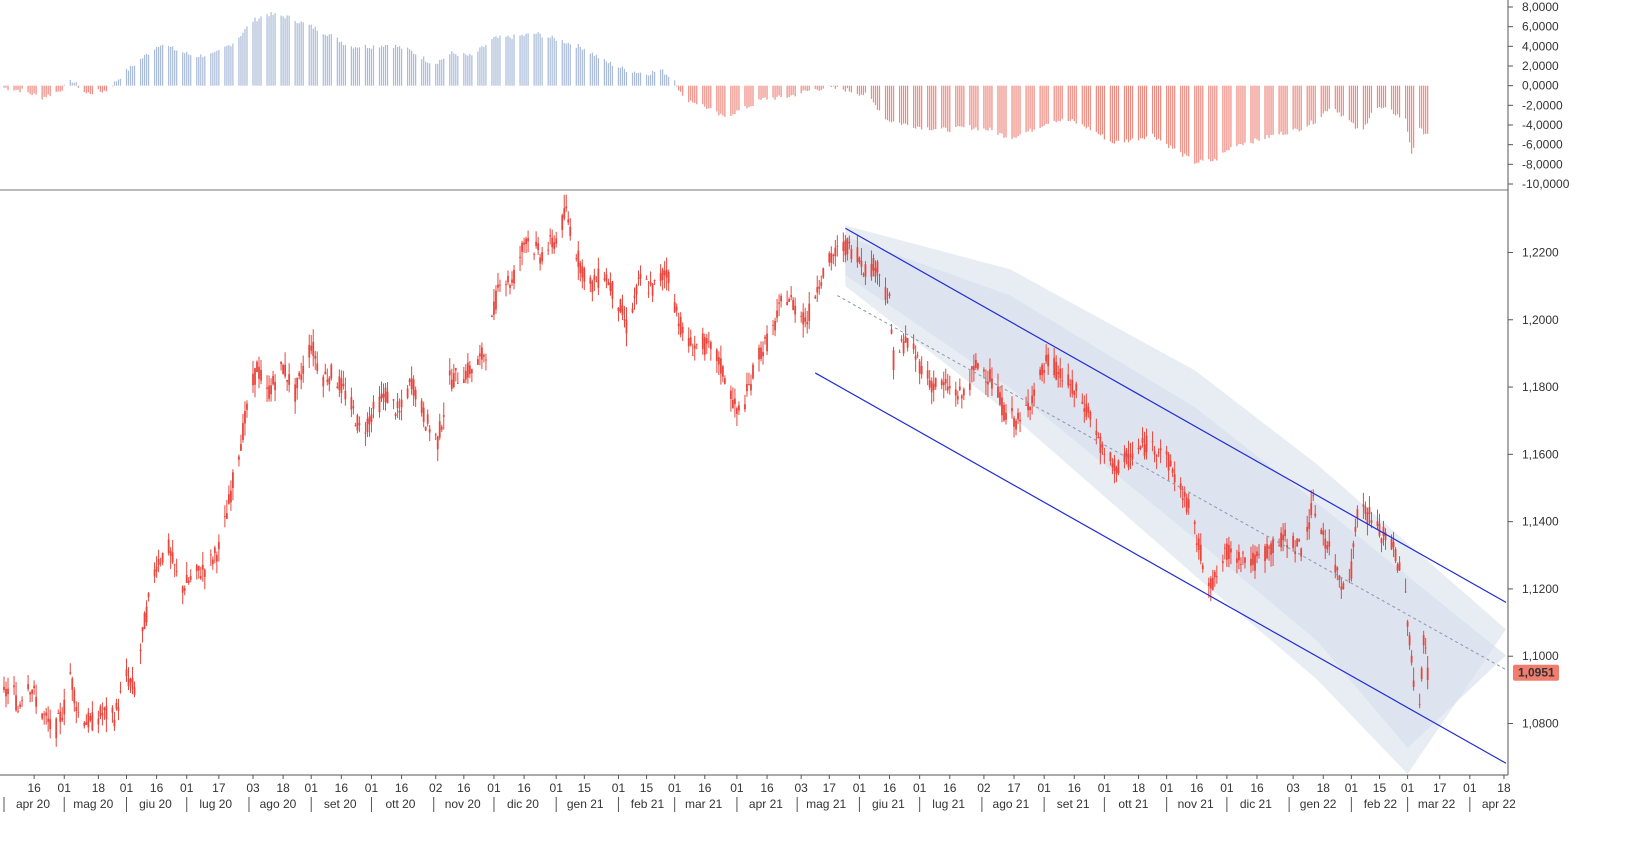 Image resolution: width=1639 pixels, height=855 pixels. Describe the element at coordinates (1542, 105) in the screenshot. I see `oscillator-y-tick-label: -2,0000` at that location.